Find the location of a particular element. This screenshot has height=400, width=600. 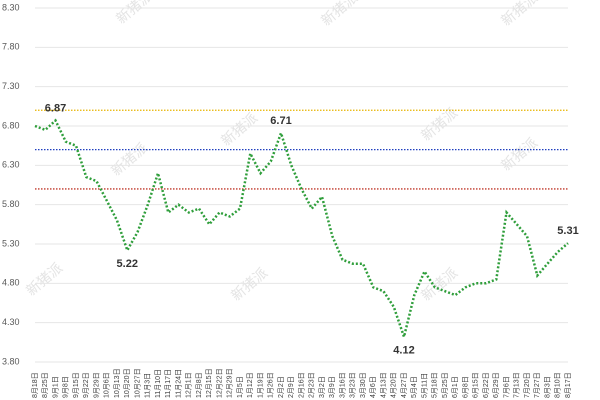

x-tick-label: 1月26日 is located at coordinates (271, 385).